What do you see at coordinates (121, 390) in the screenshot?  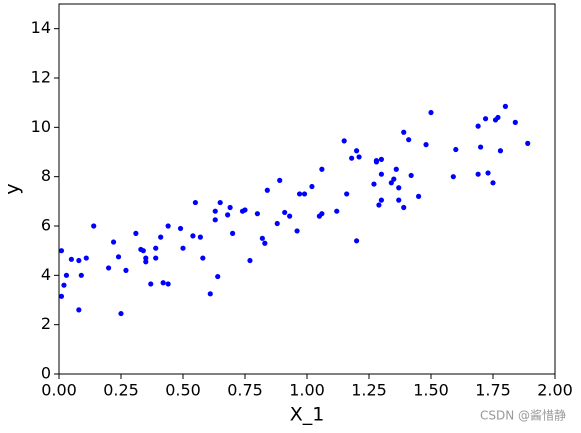 I see `x-tick-label: 0.25` at bounding box center [121, 390].